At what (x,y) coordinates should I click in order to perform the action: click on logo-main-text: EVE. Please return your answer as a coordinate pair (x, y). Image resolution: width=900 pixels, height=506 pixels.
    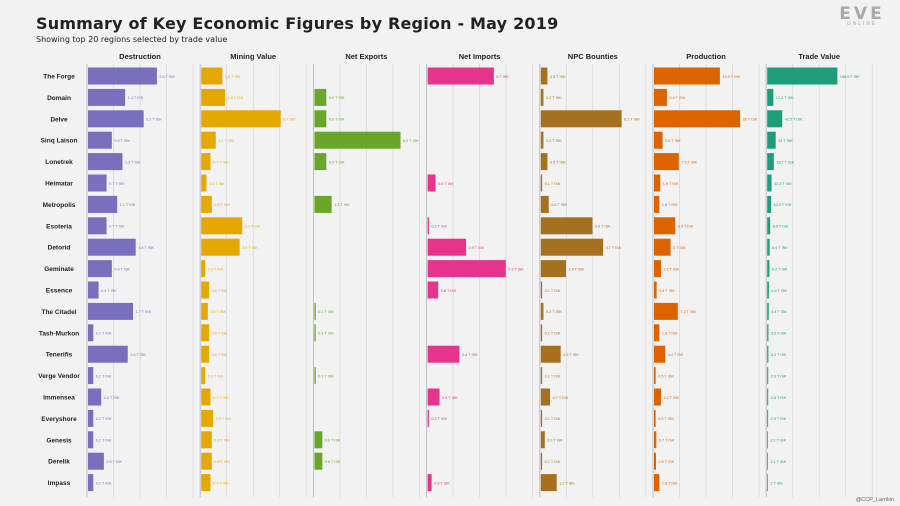
    Looking at the image, I should click on (862, 14).